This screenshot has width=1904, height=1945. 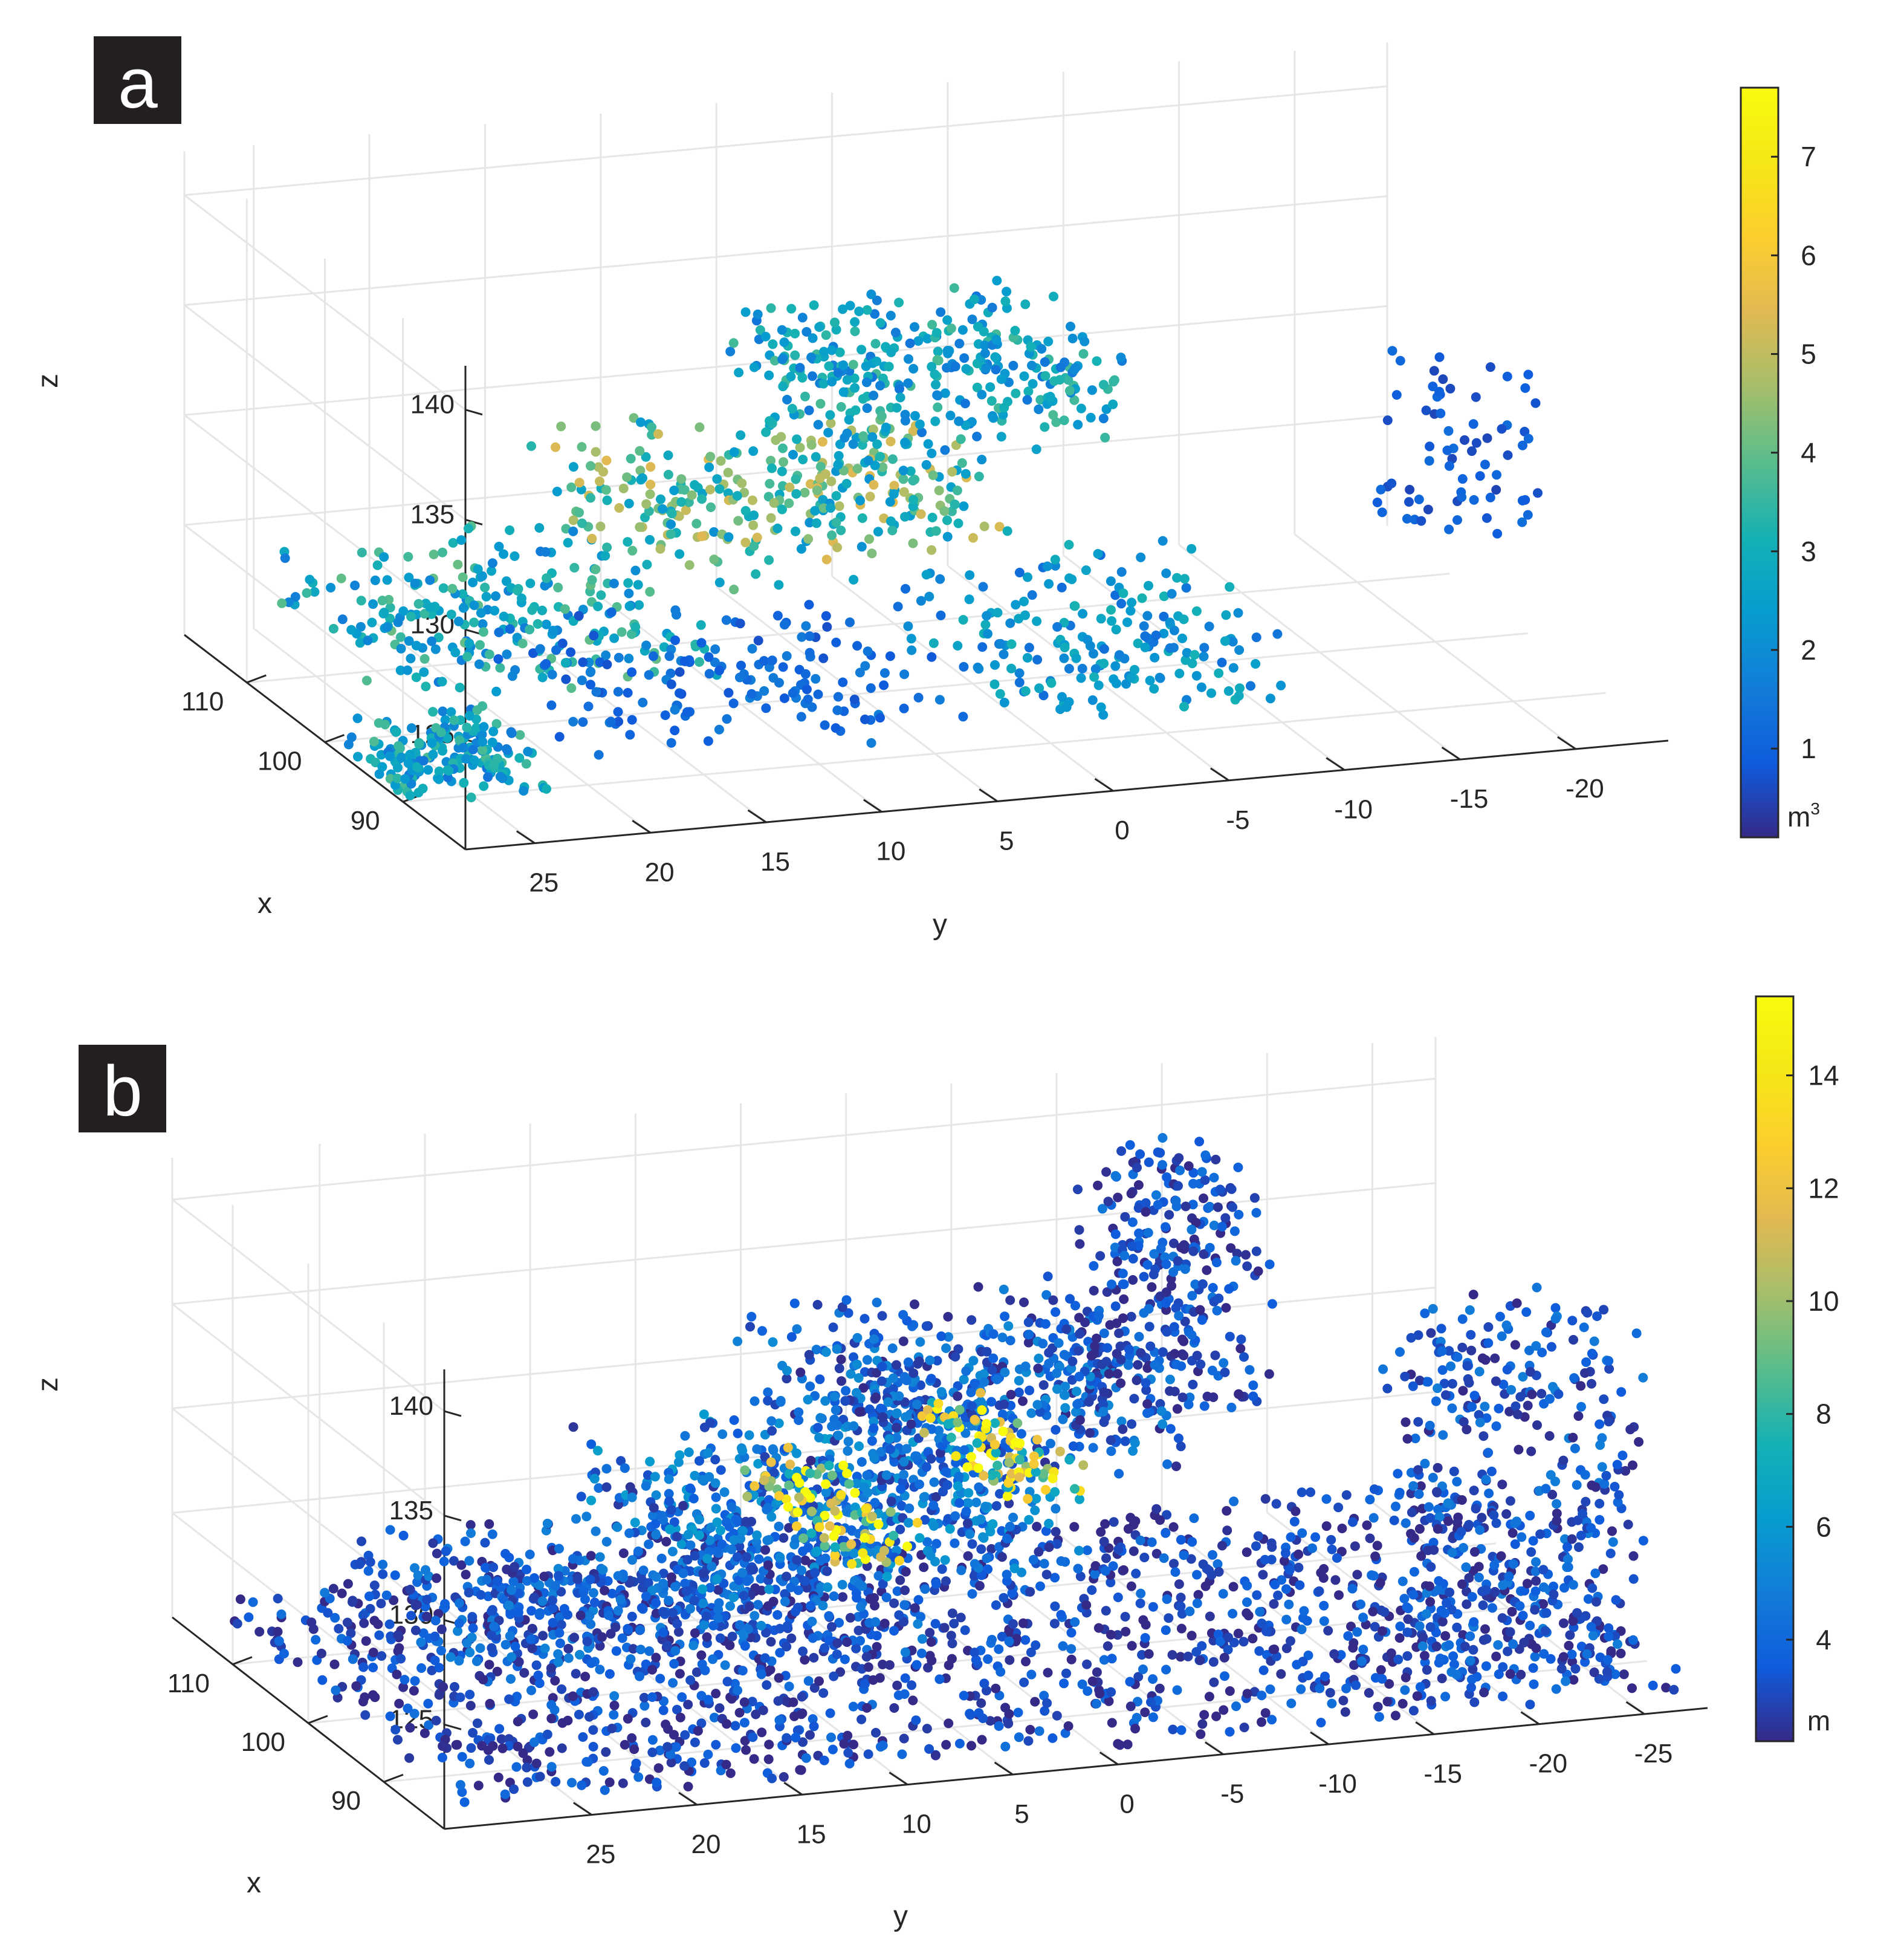 I want to click on y-tick-label: -15, so click(x=1469, y=799).